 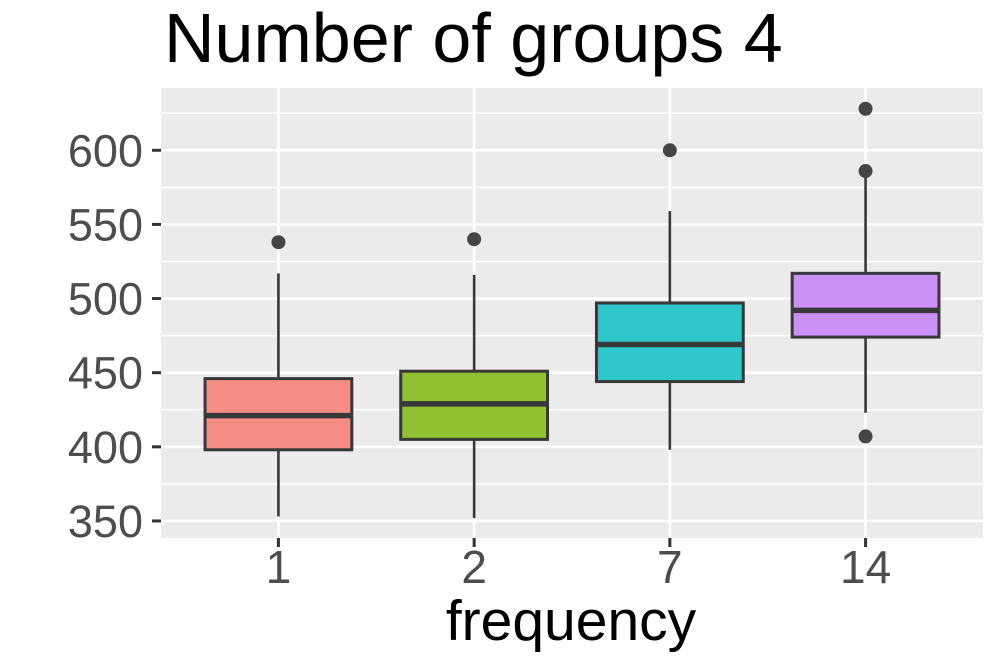 What do you see at coordinates (474, 567) in the screenshot?
I see `x-tick-label: 2` at bounding box center [474, 567].